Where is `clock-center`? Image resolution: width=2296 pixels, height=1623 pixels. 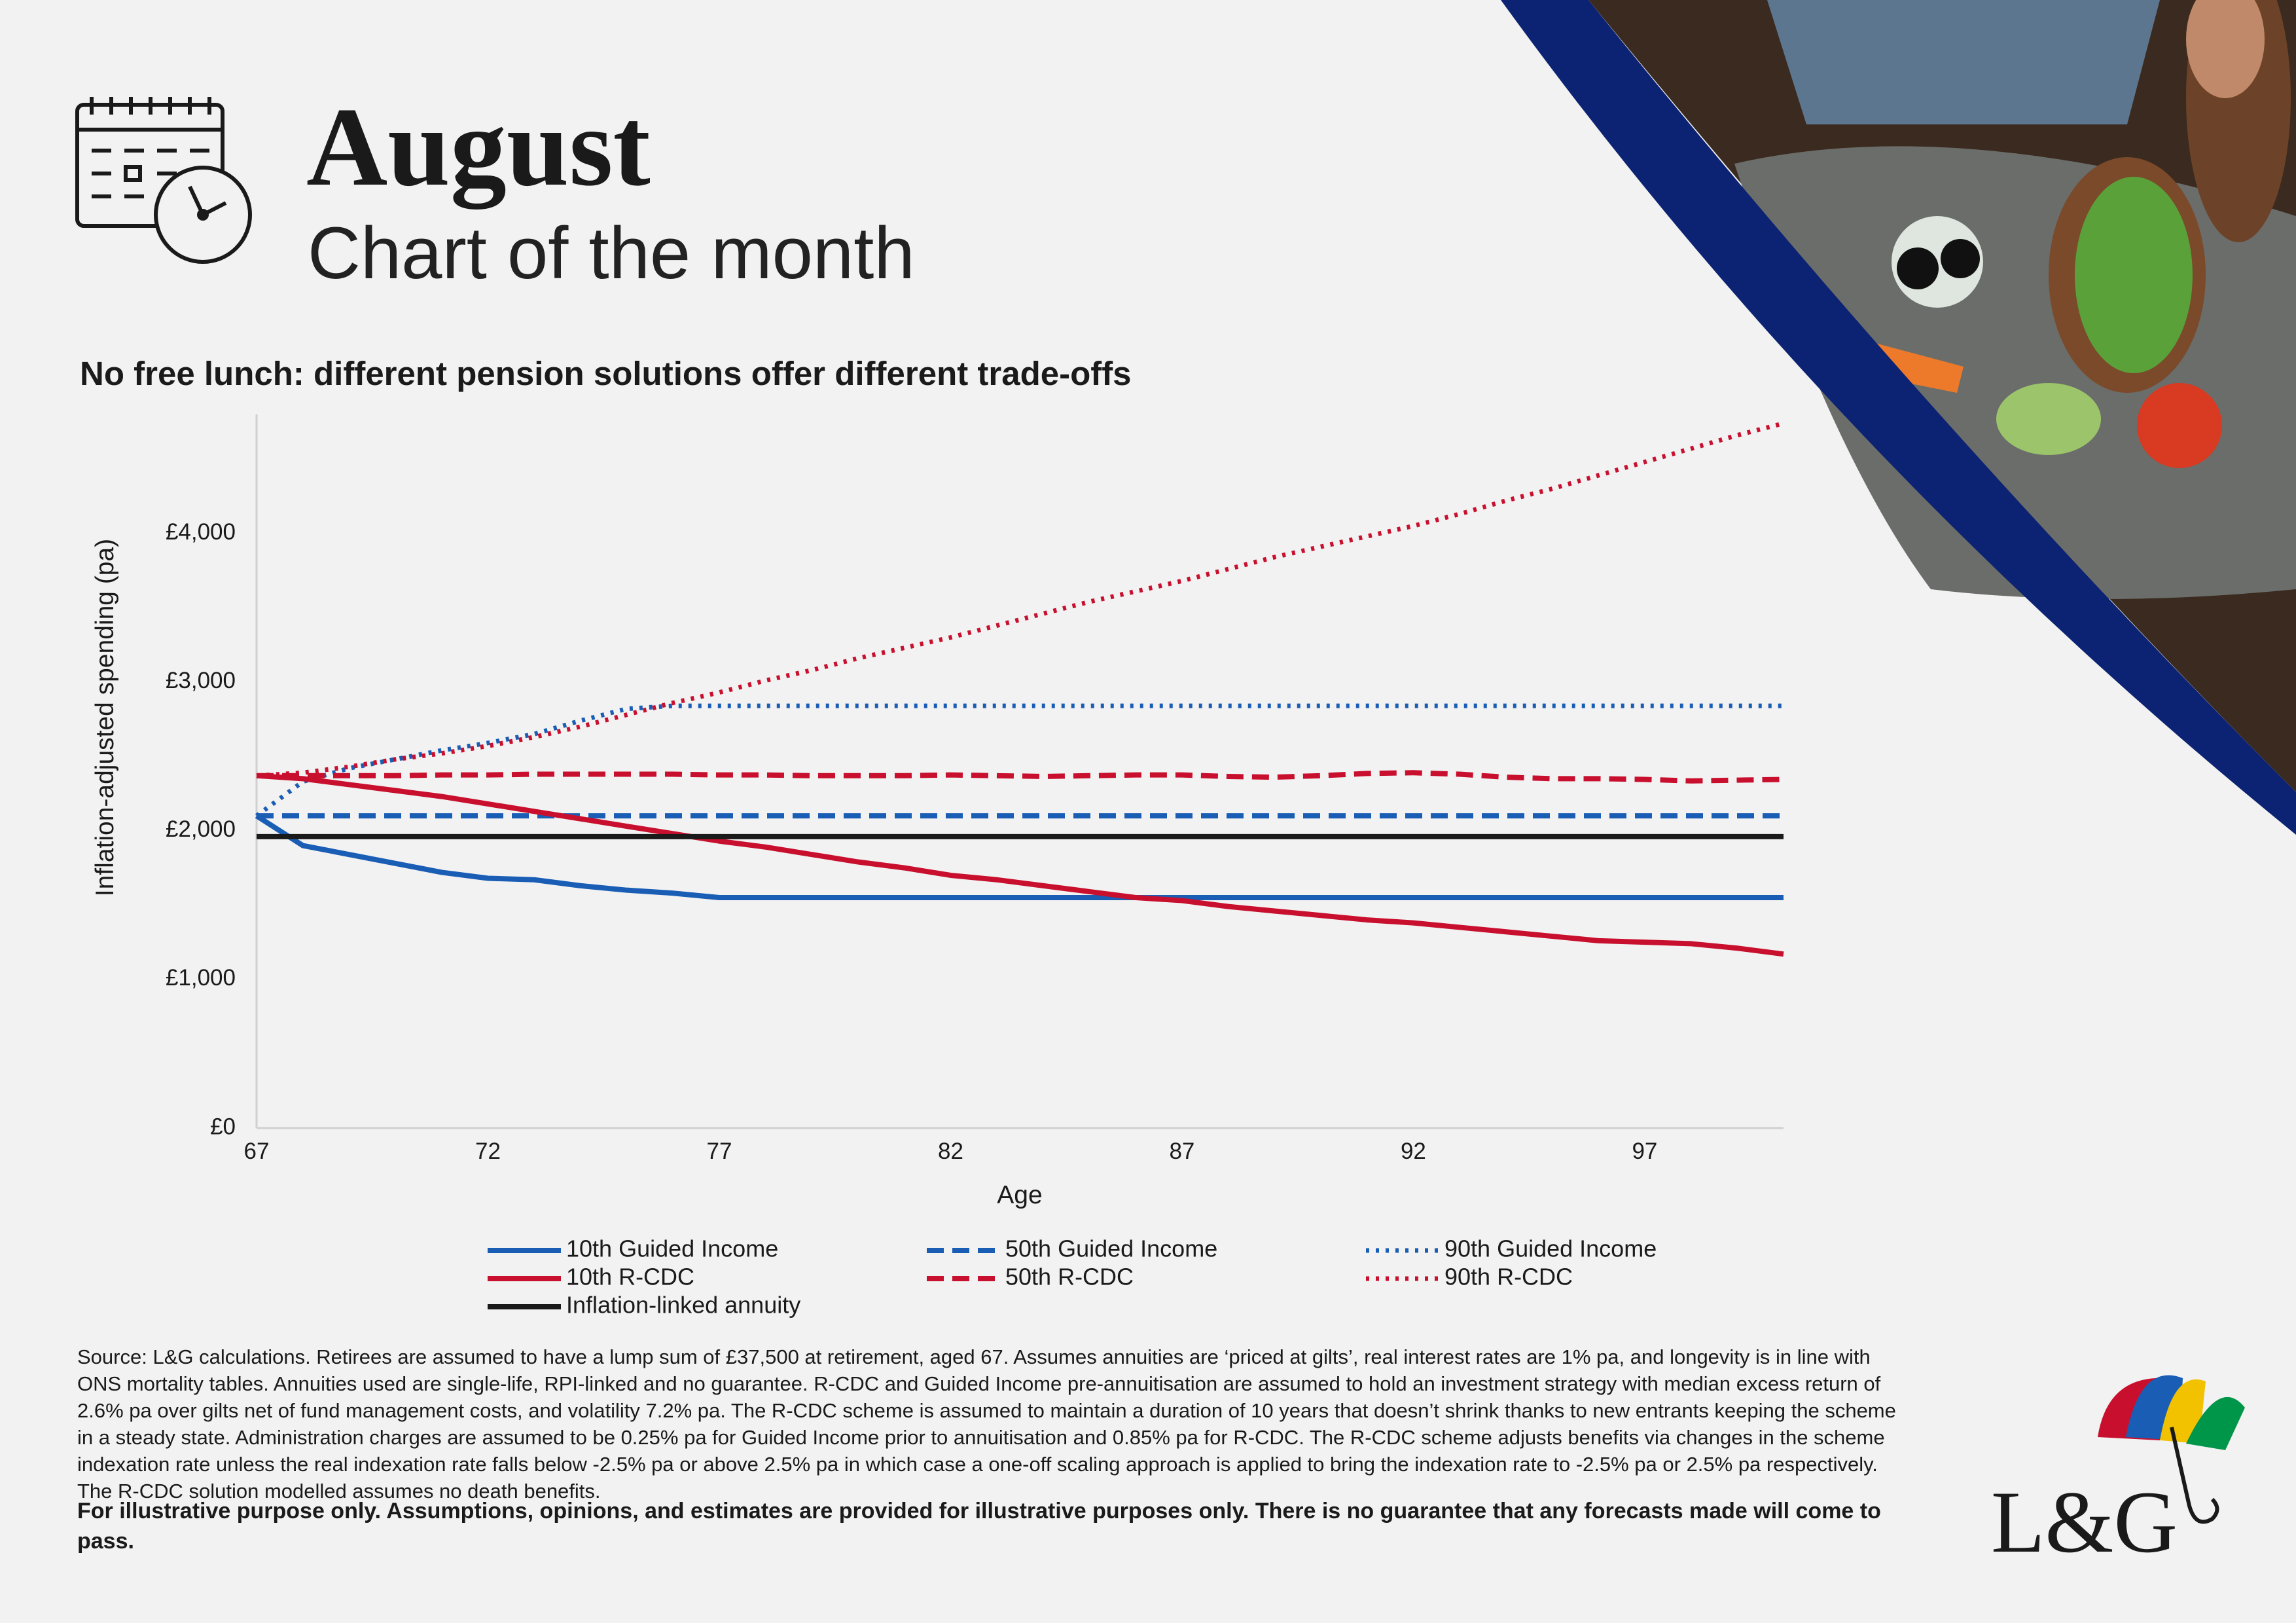
clock-center is located at coordinates (203, 215).